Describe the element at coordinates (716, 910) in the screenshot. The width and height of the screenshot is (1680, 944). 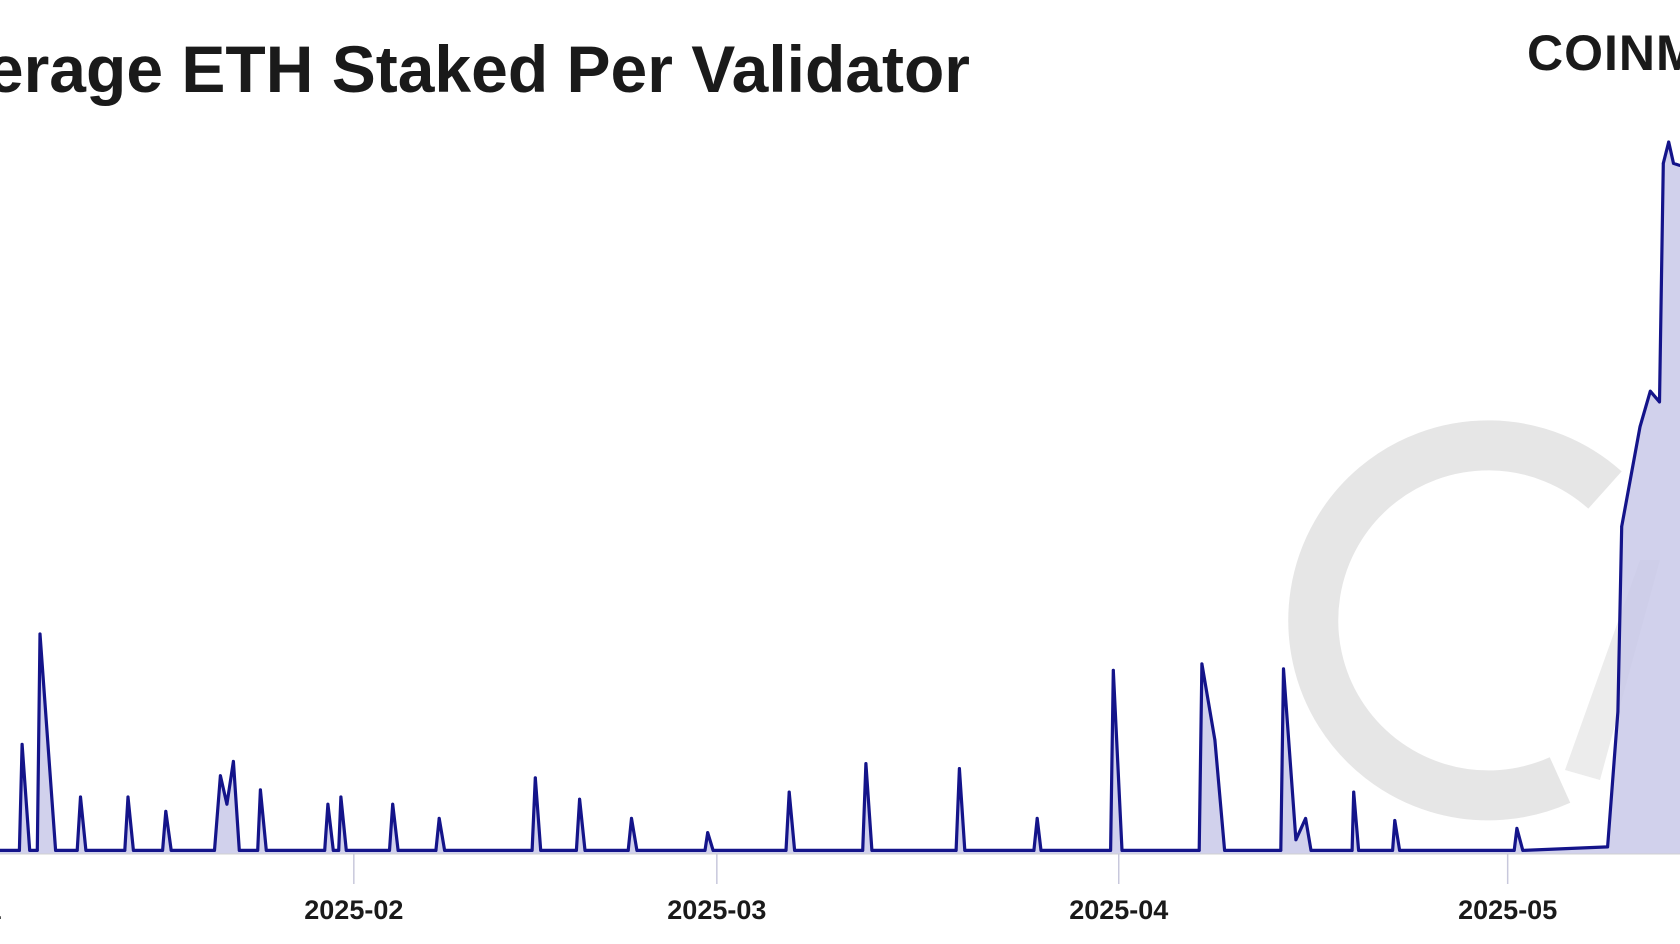
I see `x-tick-label: 2025-03` at that location.